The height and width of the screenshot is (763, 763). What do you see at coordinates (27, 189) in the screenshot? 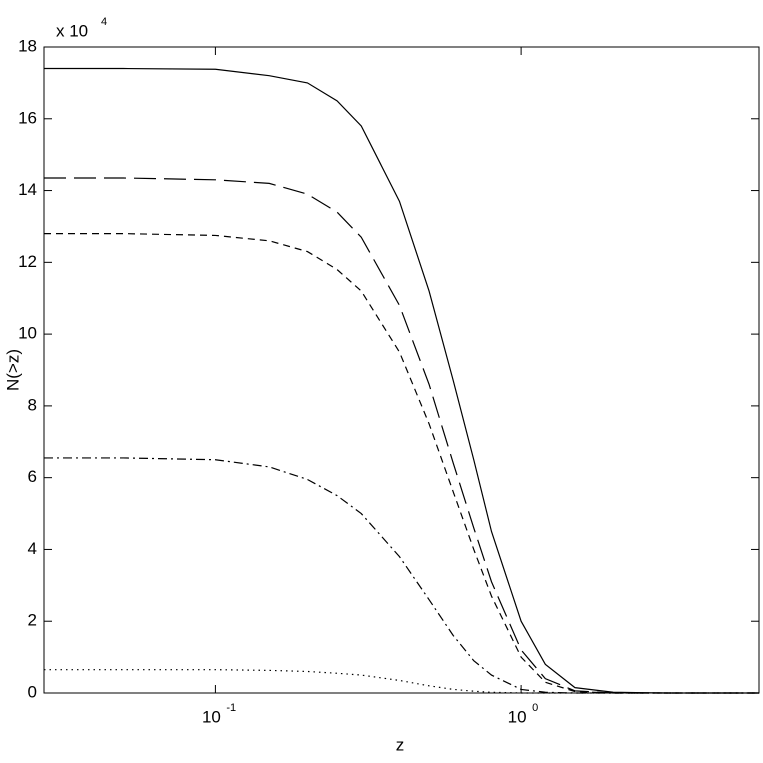
I see `y-tick-label: 14` at bounding box center [27, 189].